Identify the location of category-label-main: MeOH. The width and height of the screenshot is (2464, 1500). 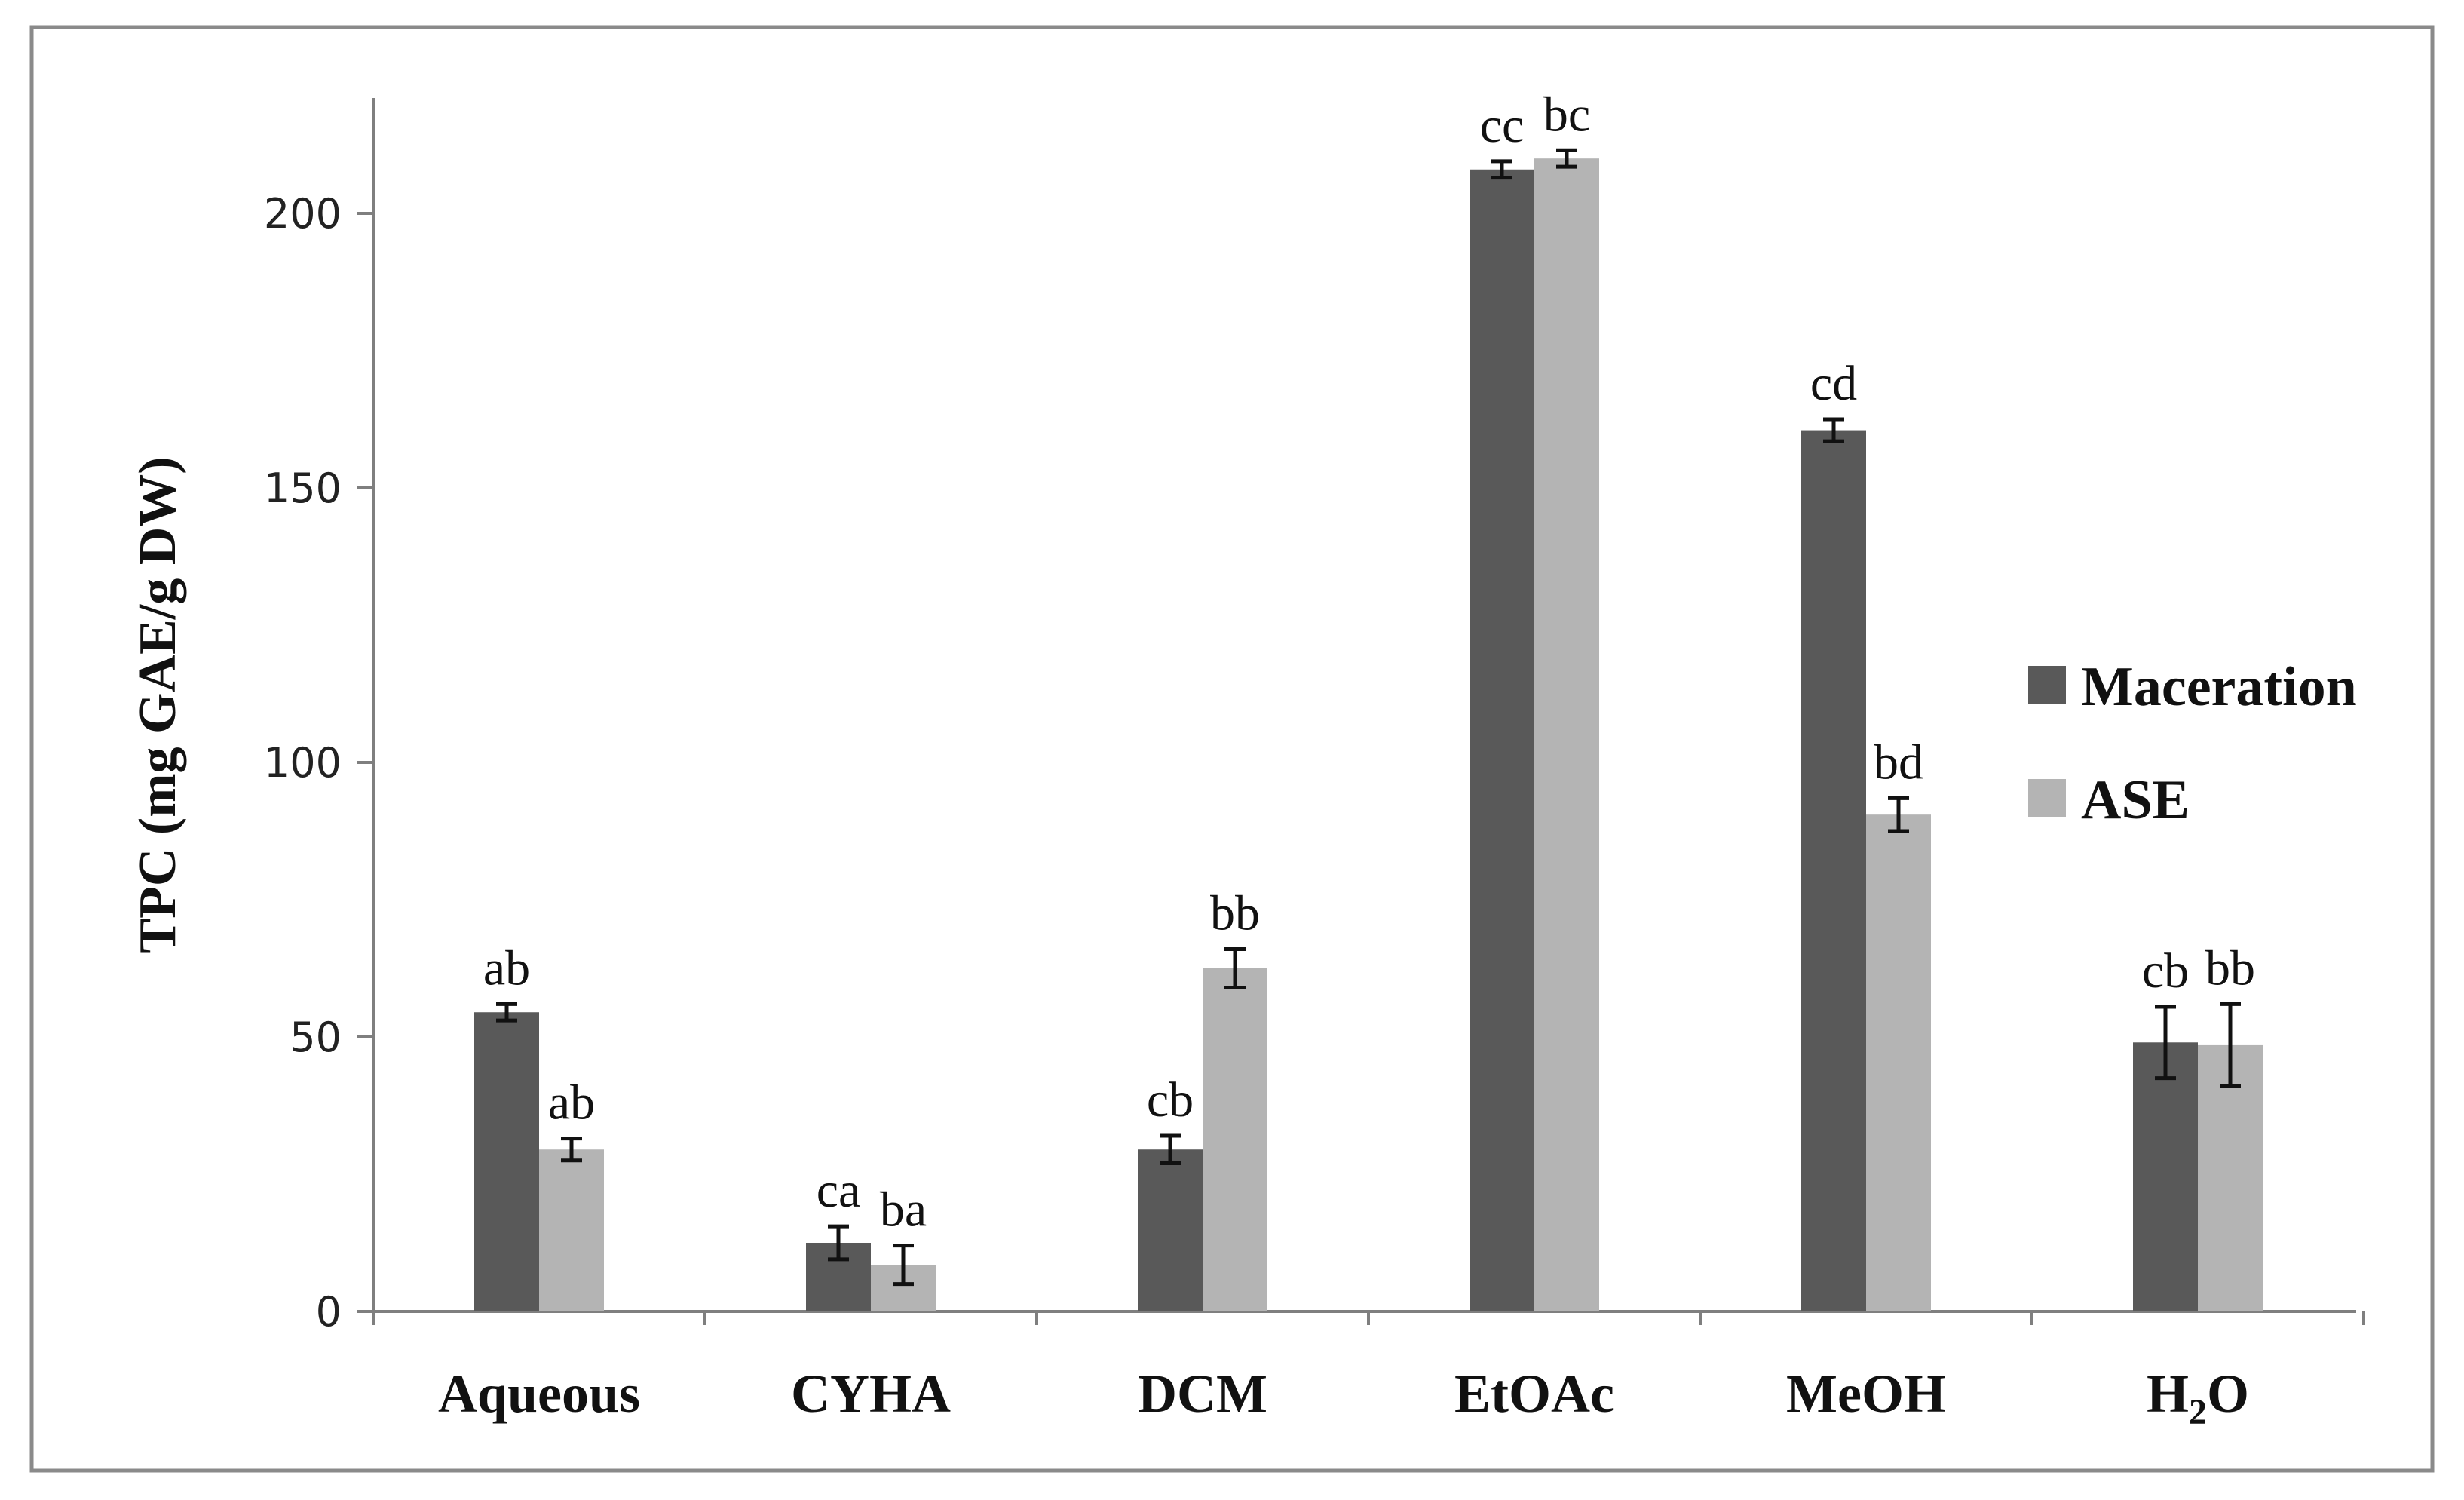
(1866, 1393).